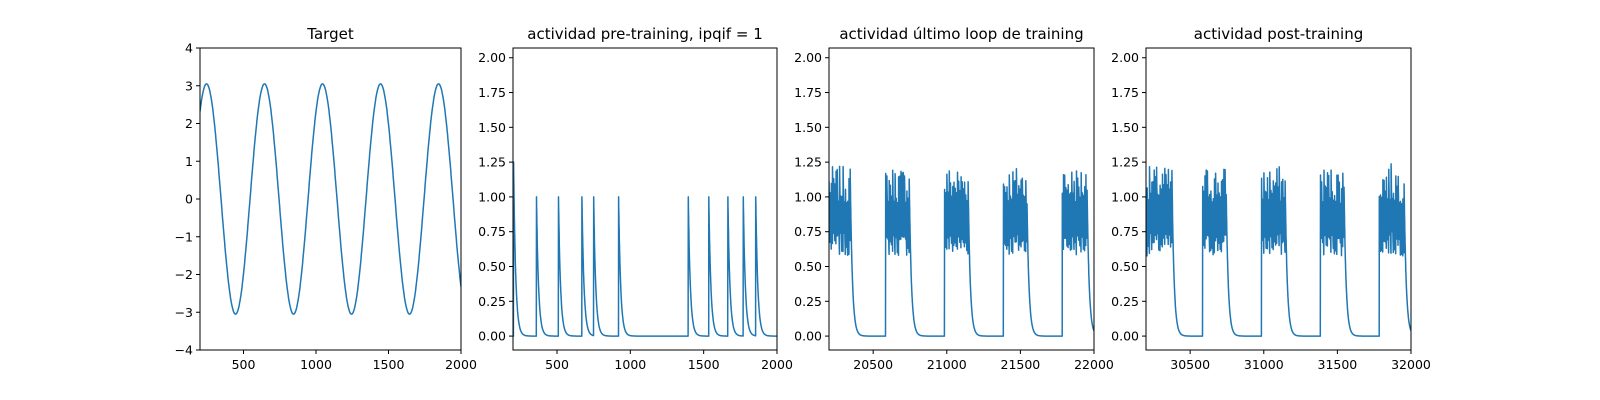 This screenshot has width=1600, height=400. I want to click on y-tick-label: 0, so click(189, 199).